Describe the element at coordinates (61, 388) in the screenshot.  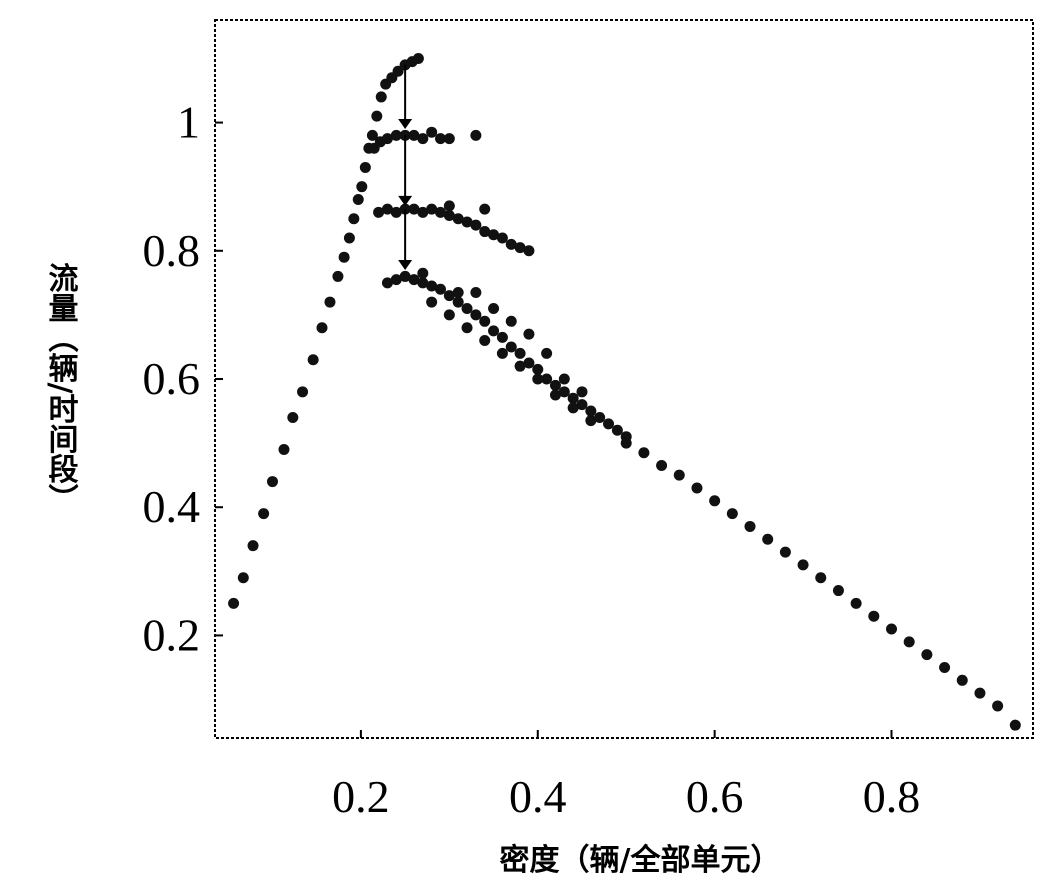
I see `y-axis-label: 流量（辆/时间段）` at that location.